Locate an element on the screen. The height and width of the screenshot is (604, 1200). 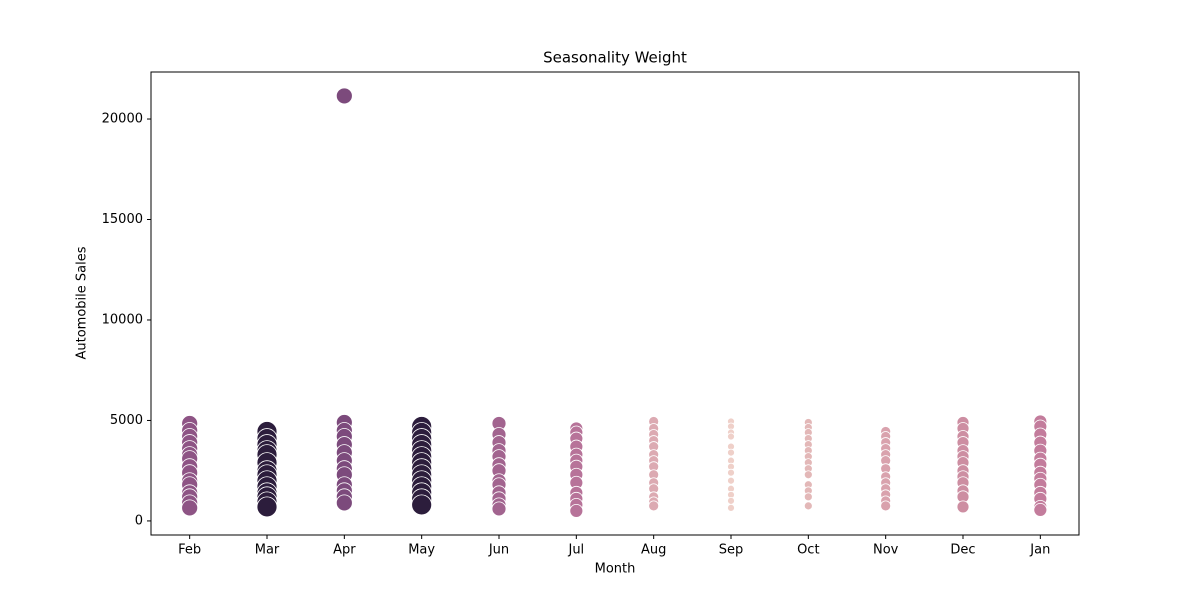
y-axis-label: Automobile Sales is located at coordinates (82, 302).